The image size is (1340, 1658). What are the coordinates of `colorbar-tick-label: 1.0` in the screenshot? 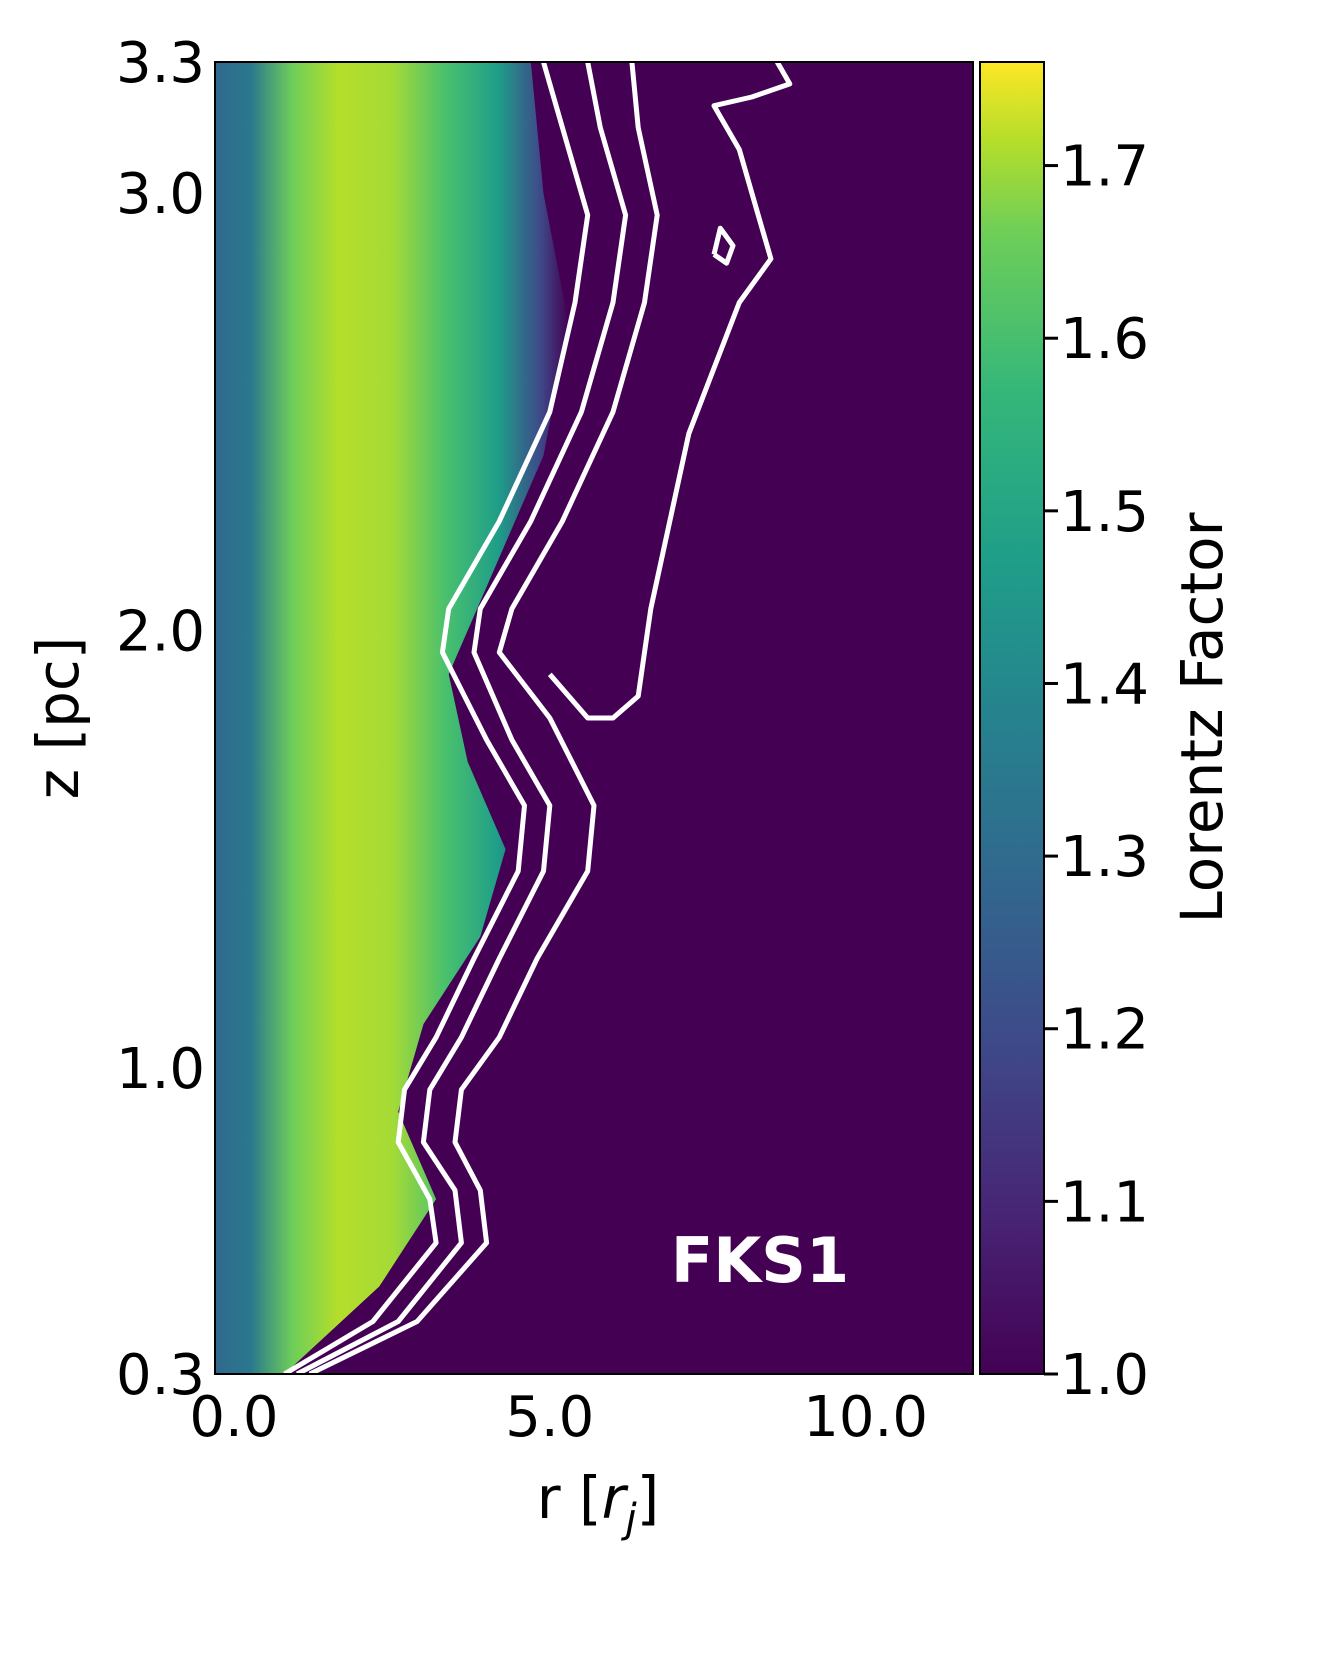 It's located at (1104, 1375).